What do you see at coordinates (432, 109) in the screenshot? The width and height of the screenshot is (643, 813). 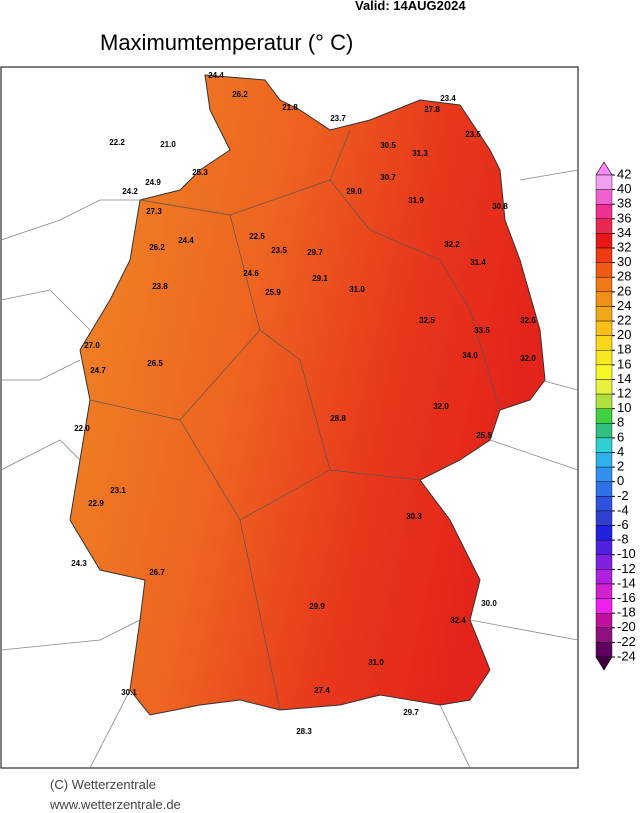 I see `station-value: 27.8` at bounding box center [432, 109].